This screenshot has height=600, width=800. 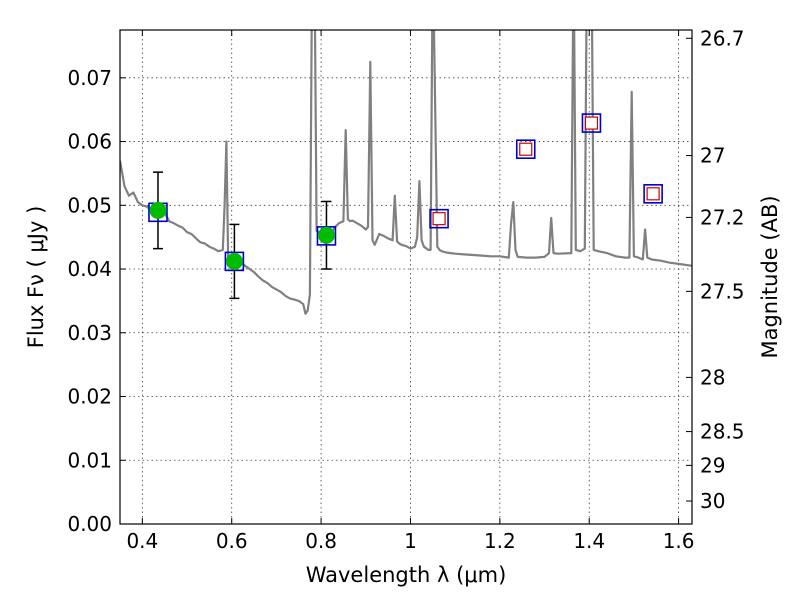 I want to click on y-tick-label: 0.05, so click(x=89, y=205).